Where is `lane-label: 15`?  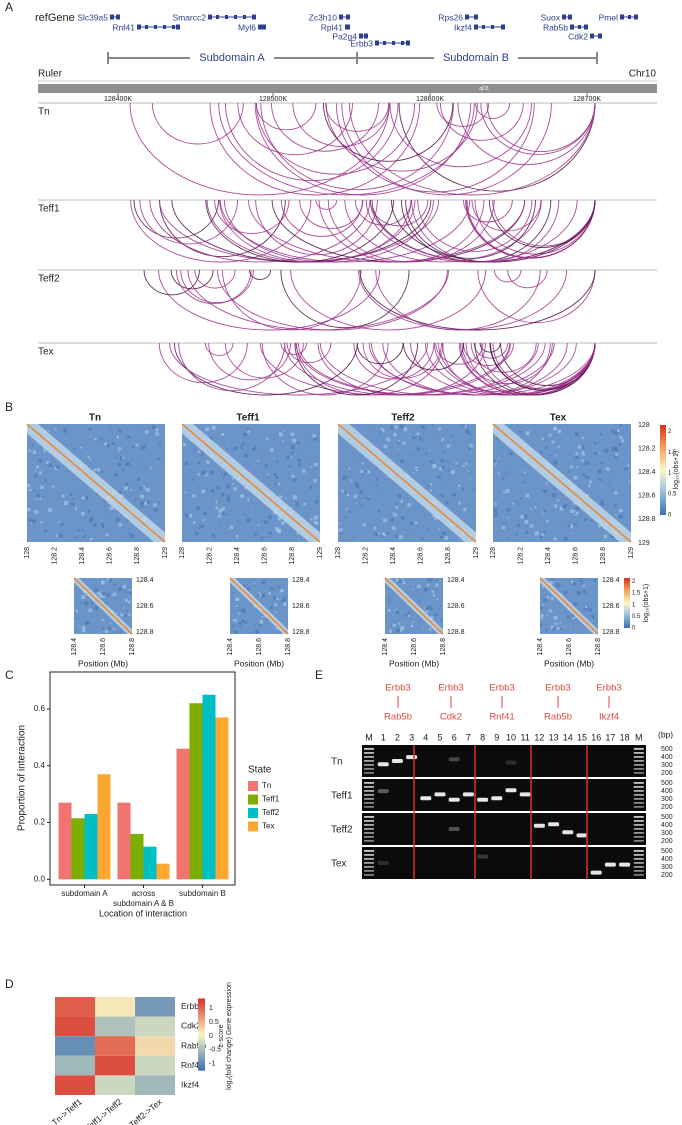 lane-label: 15 is located at coordinates (582, 737).